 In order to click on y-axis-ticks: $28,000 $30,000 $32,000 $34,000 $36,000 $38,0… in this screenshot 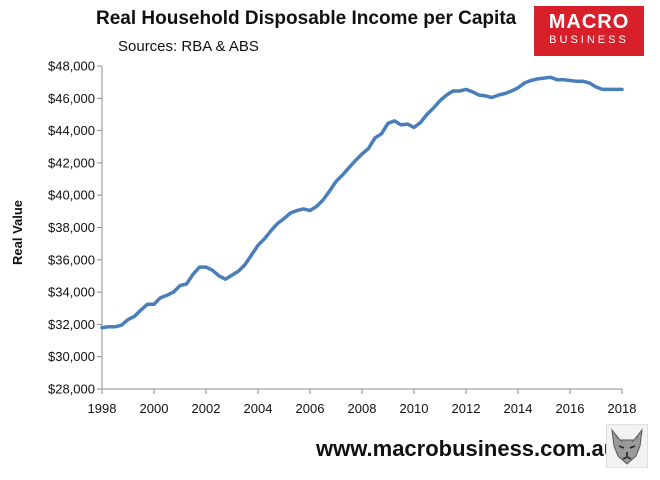, I will do `click(75, 228)`.